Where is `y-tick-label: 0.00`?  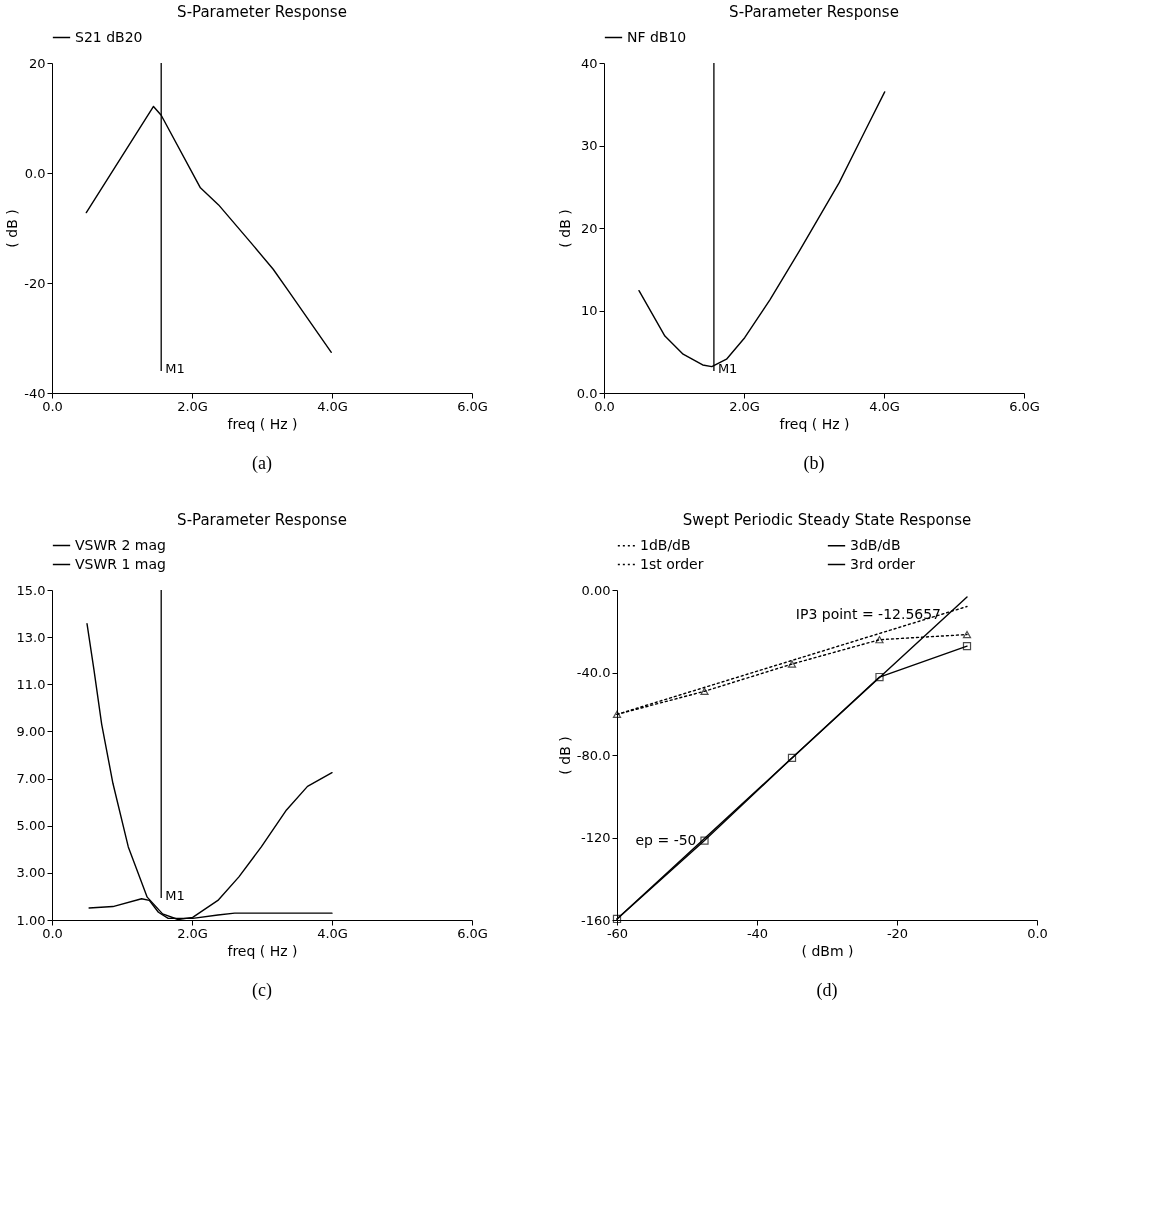 y-tick-label: 0.00 is located at coordinates (596, 590).